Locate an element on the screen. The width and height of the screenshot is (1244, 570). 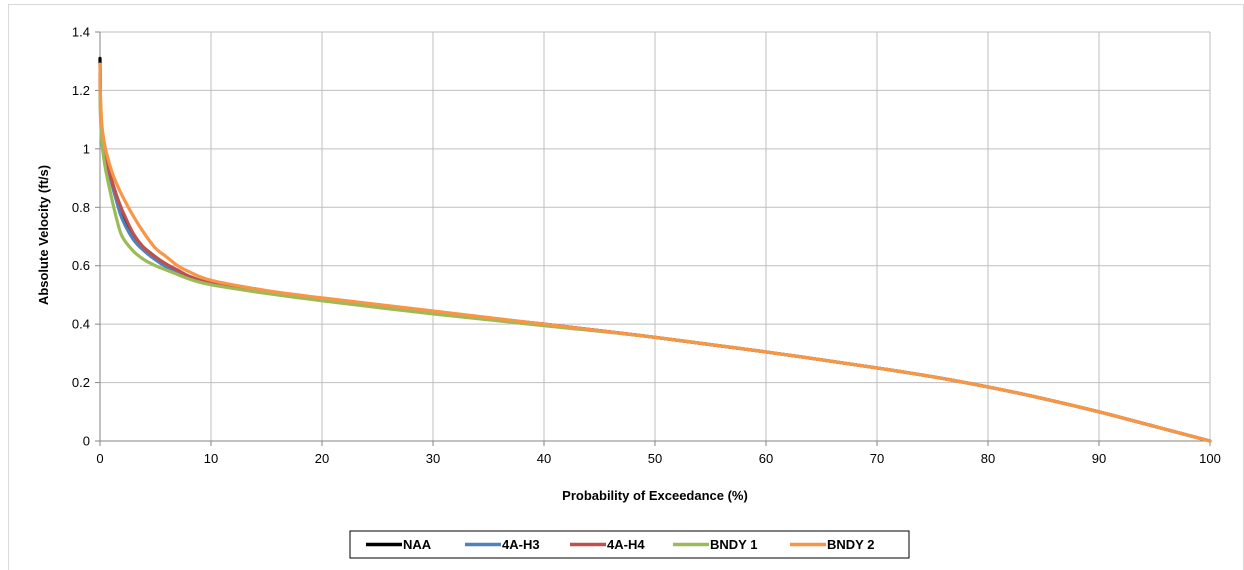
legend-label-3: BNDY 1 is located at coordinates (733, 544).